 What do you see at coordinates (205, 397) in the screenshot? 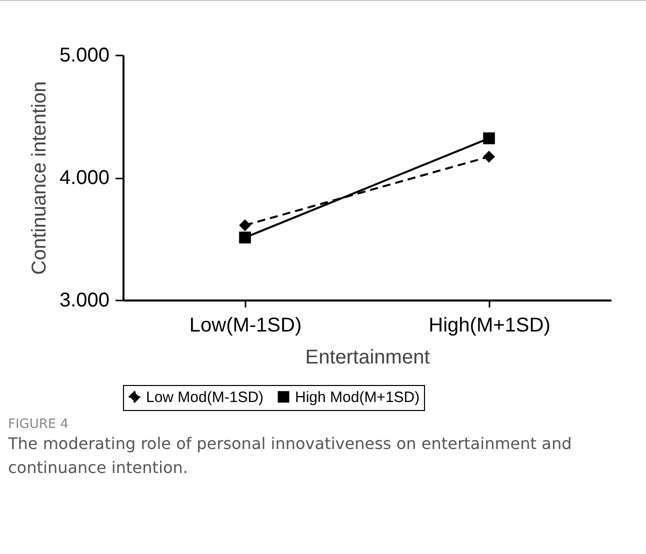
I see `legend-label: Low Mod(M-1SD)` at bounding box center [205, 397].